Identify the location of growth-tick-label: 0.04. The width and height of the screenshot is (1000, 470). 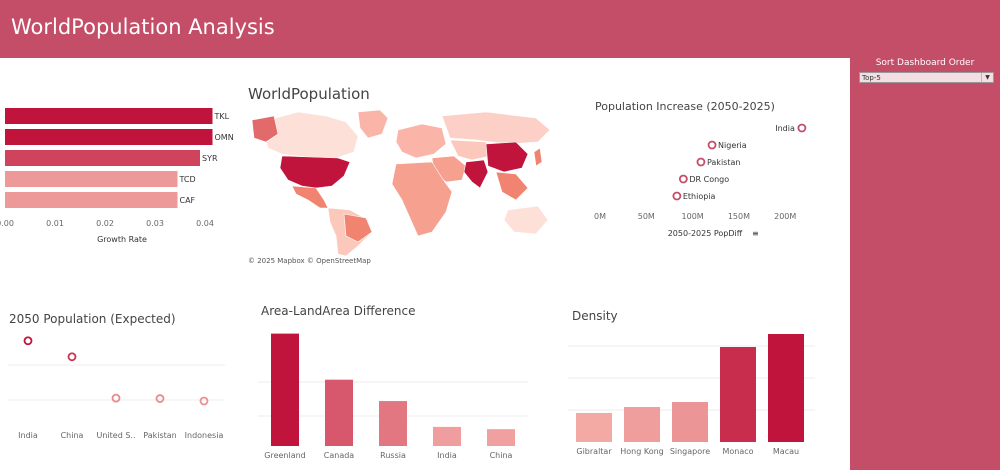
(205, 223).